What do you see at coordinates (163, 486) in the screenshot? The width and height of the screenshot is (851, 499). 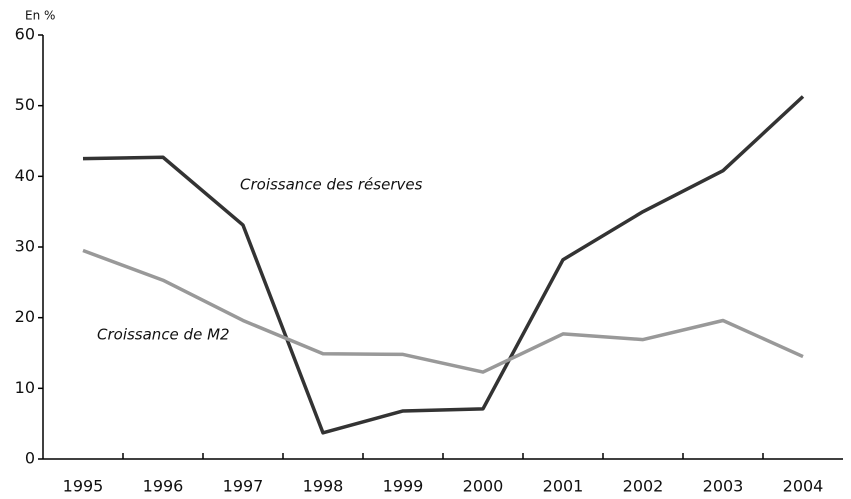 I see `x-tick-label: 1996` at bounding box center [163, 486].